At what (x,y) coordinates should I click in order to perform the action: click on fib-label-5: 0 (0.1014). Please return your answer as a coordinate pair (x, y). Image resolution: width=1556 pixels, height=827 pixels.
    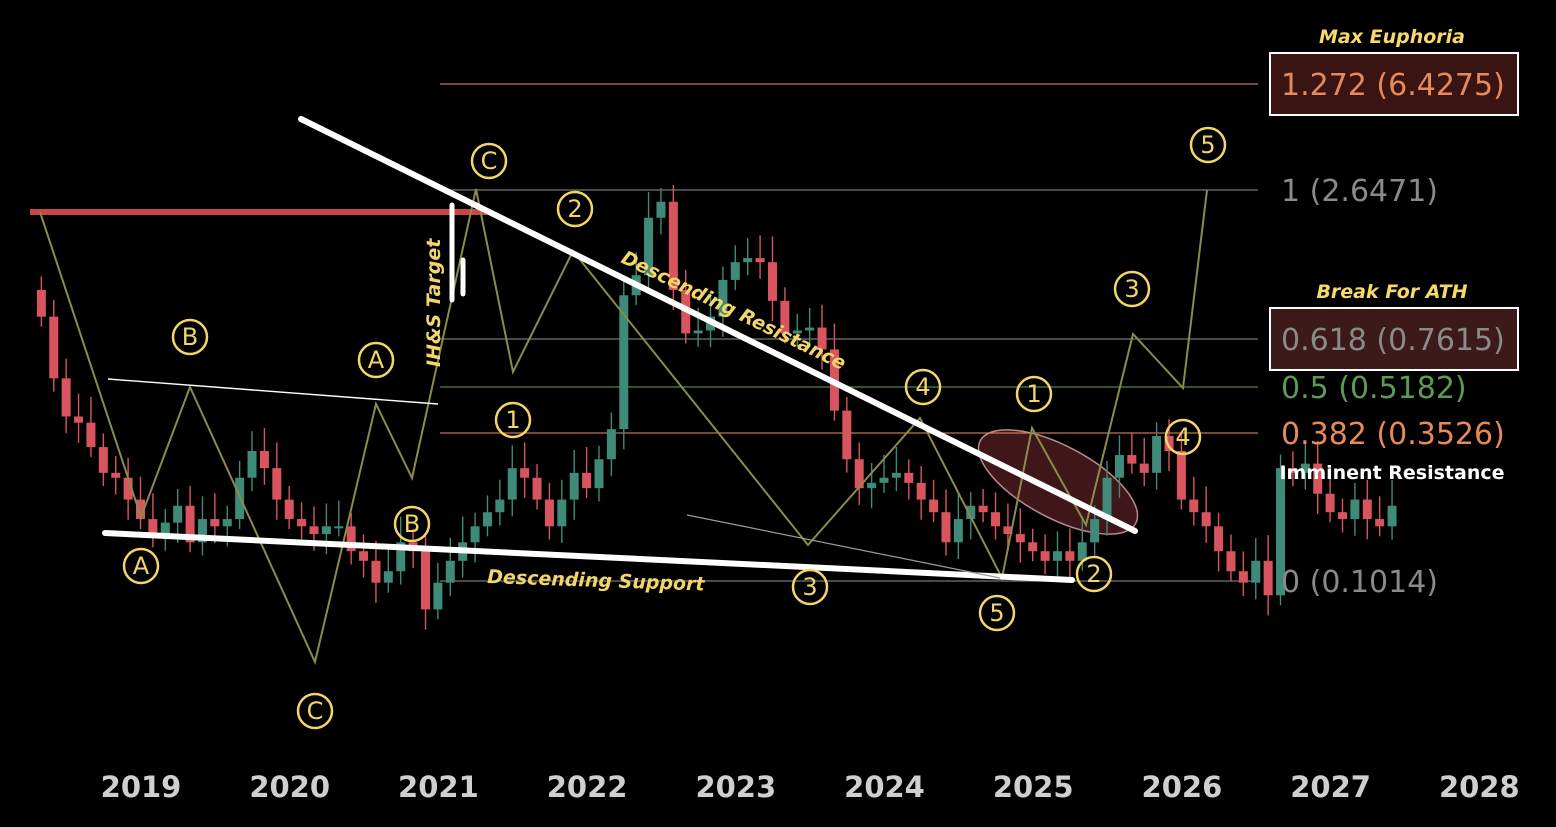
    Looking at the image, I should click on (1359, 582).